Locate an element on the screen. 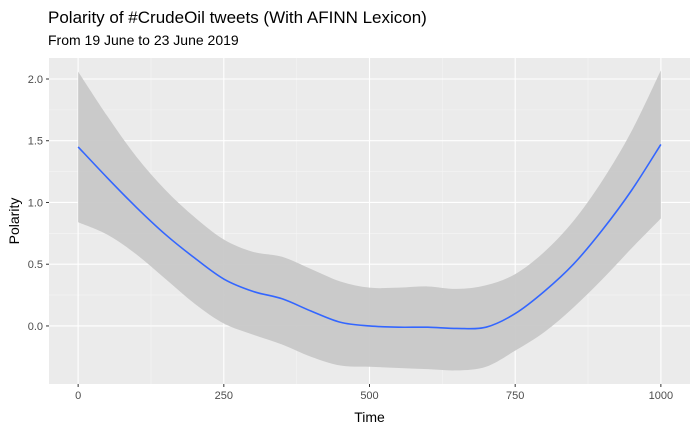 The height and width of the screenshot is (432, 700). y-tick-label: 0.0 is located at coordinates (35, 327).